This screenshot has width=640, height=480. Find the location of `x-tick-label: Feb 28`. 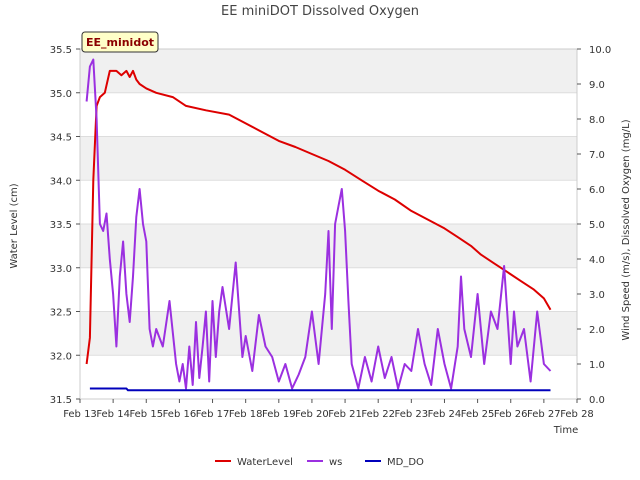

x-tick-label: Feb 28 is located at coordinates (577, 414).